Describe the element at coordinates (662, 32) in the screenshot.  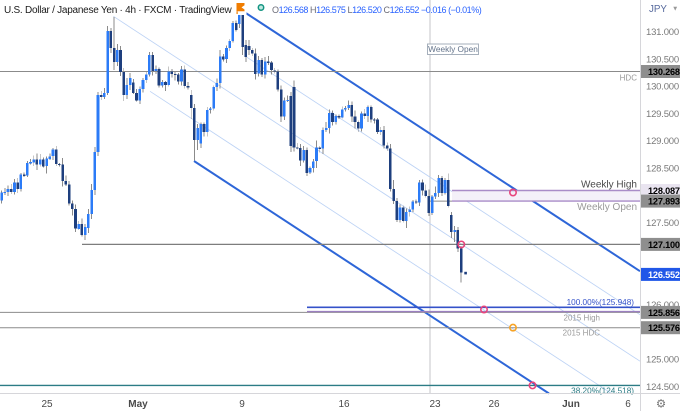
I see `svg-text: 131.000` at that location.